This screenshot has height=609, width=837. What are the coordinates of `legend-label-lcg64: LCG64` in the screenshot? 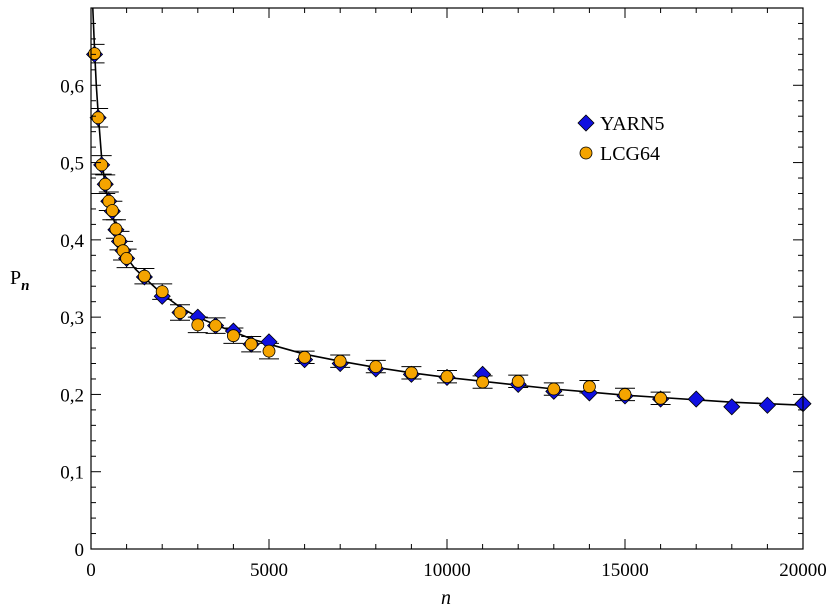 It's located at (630, 154).